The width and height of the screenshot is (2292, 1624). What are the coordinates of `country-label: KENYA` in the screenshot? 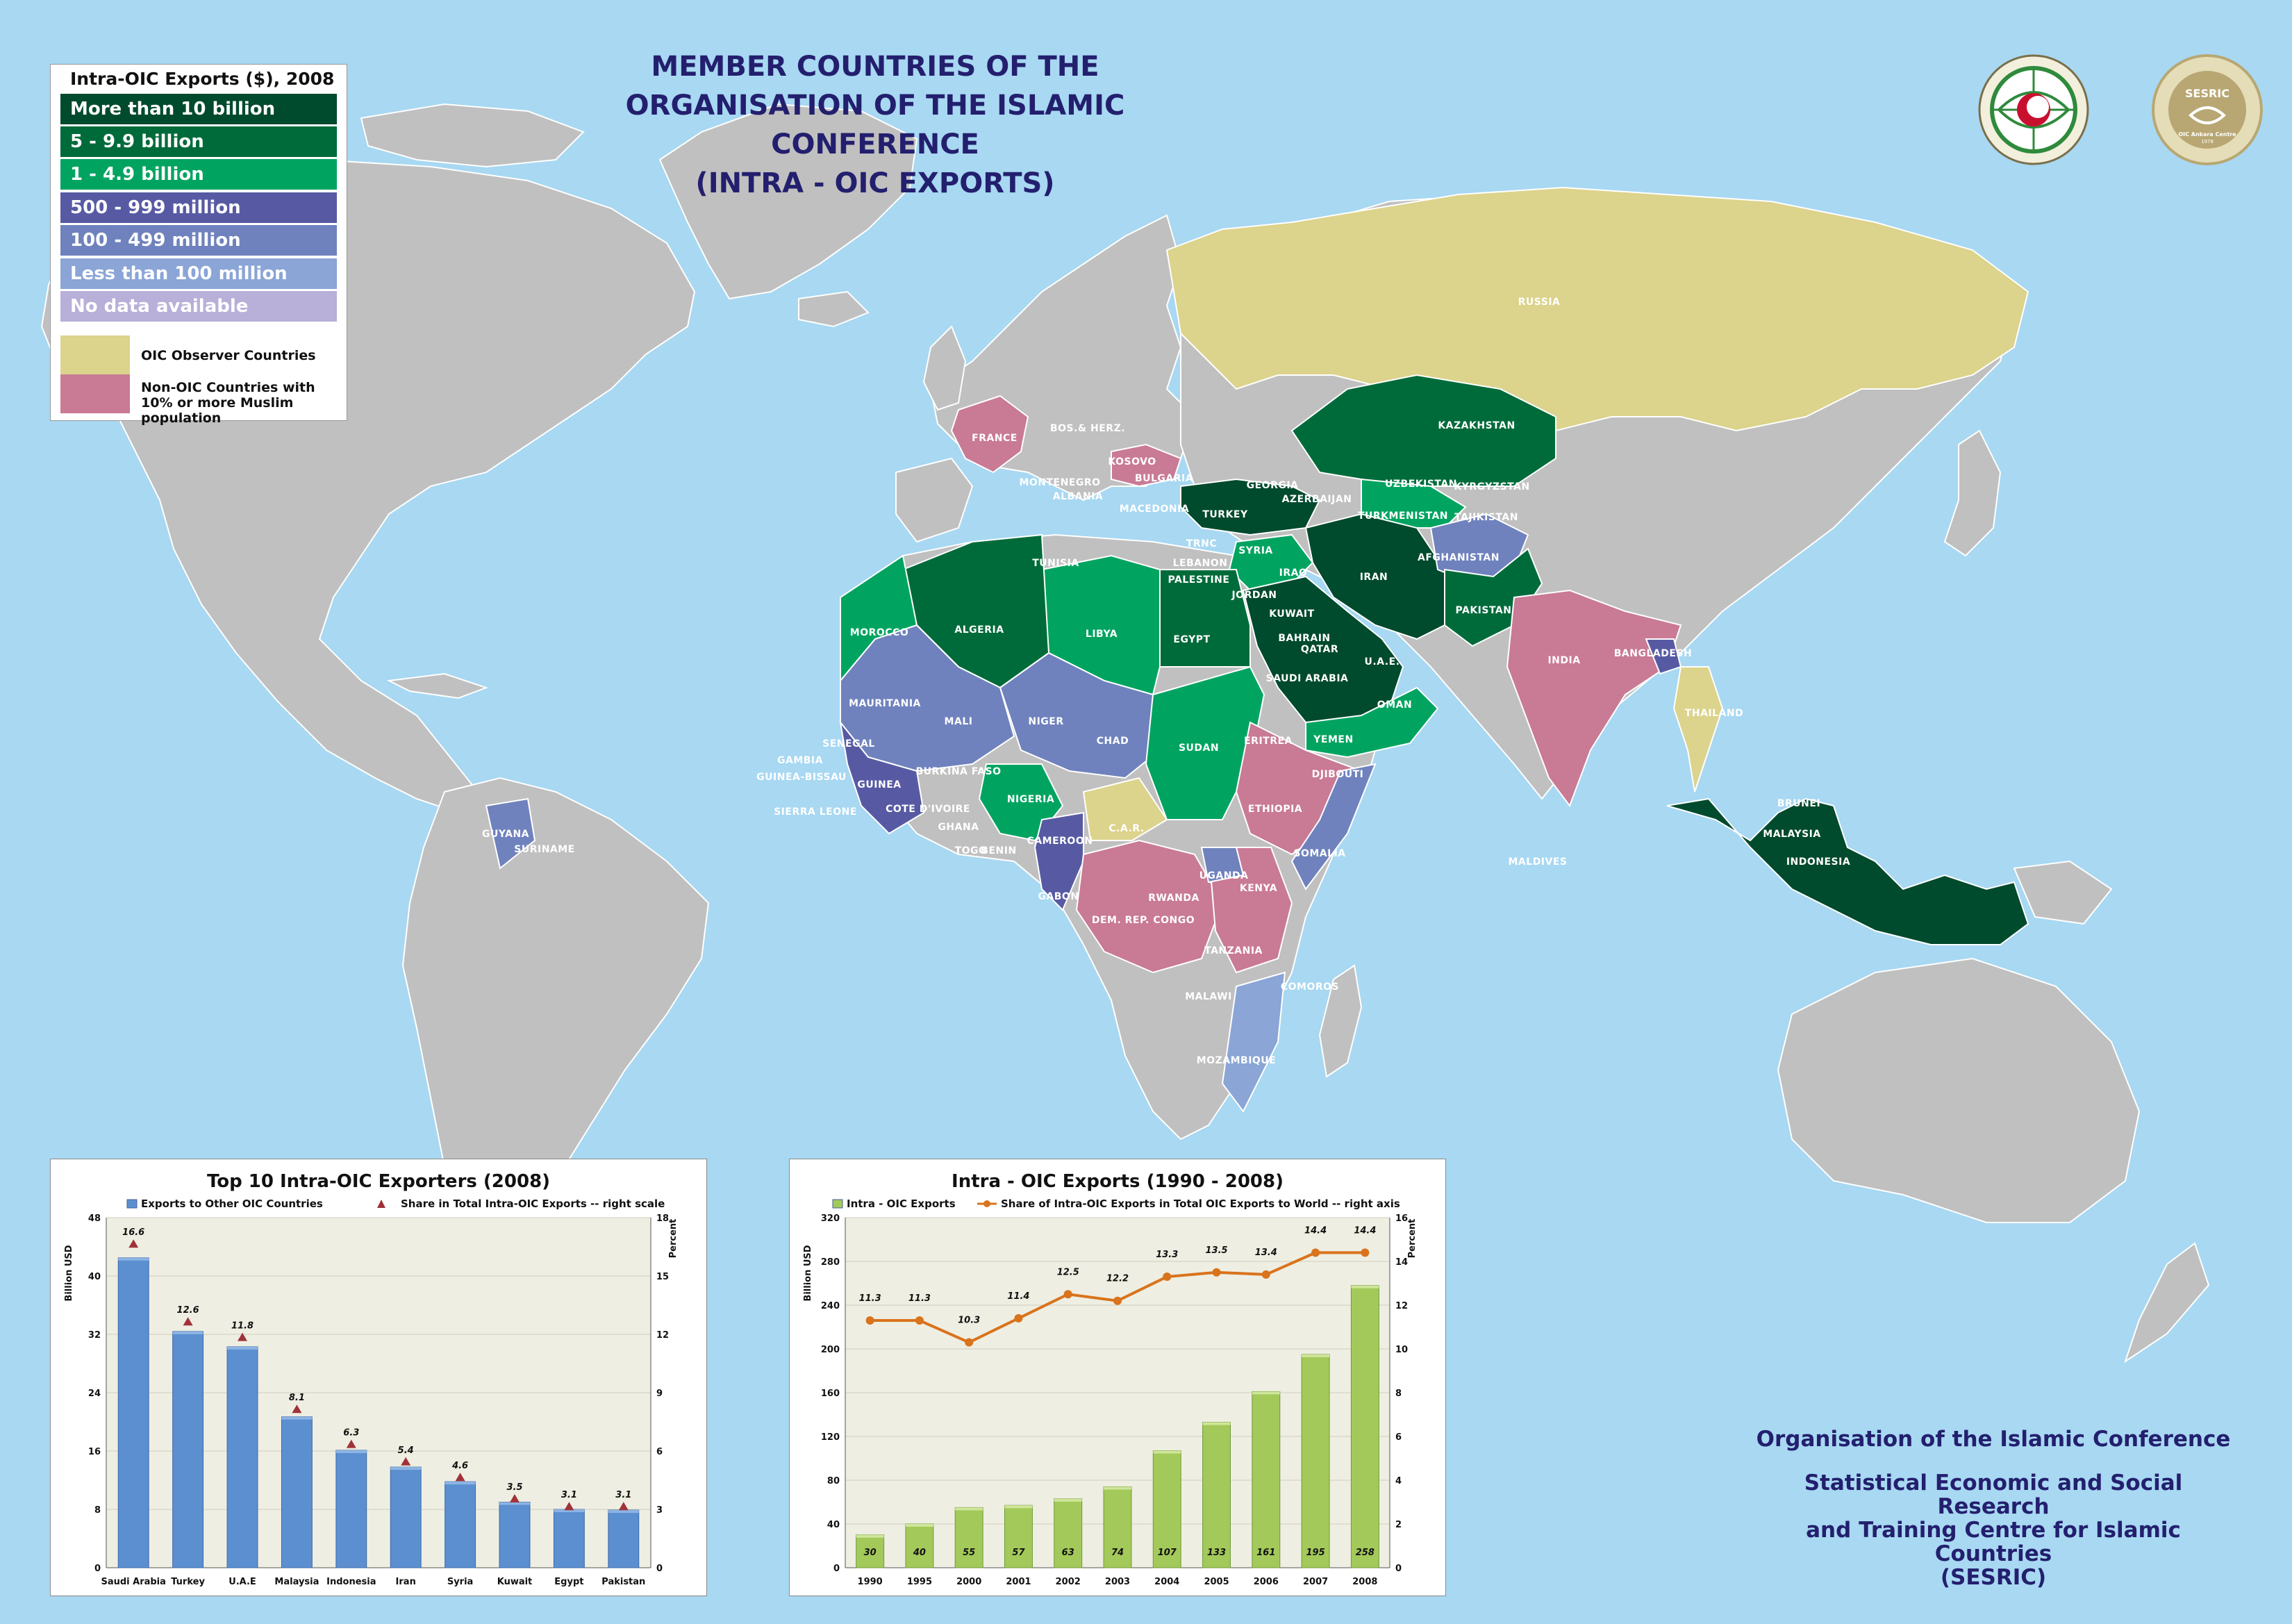 It's located at (1259, 888).